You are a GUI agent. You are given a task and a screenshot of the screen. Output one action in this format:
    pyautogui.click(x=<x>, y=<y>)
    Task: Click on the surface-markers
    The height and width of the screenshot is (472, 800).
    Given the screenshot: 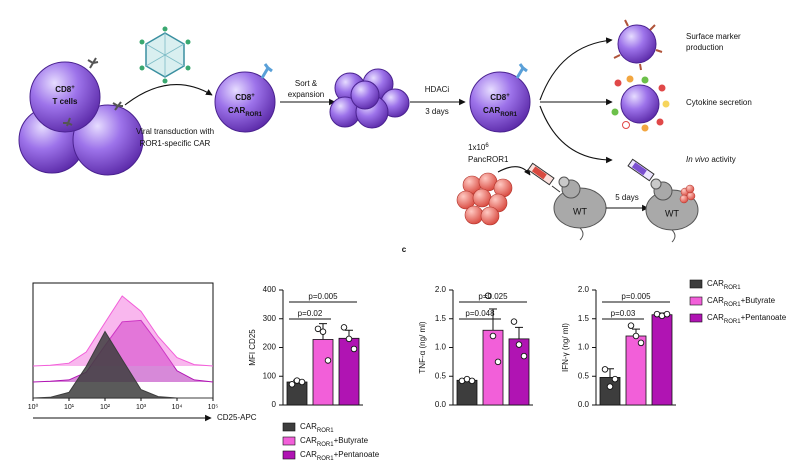 What is the action you would take?
    pyautogui.click(x=638, y=45)
    